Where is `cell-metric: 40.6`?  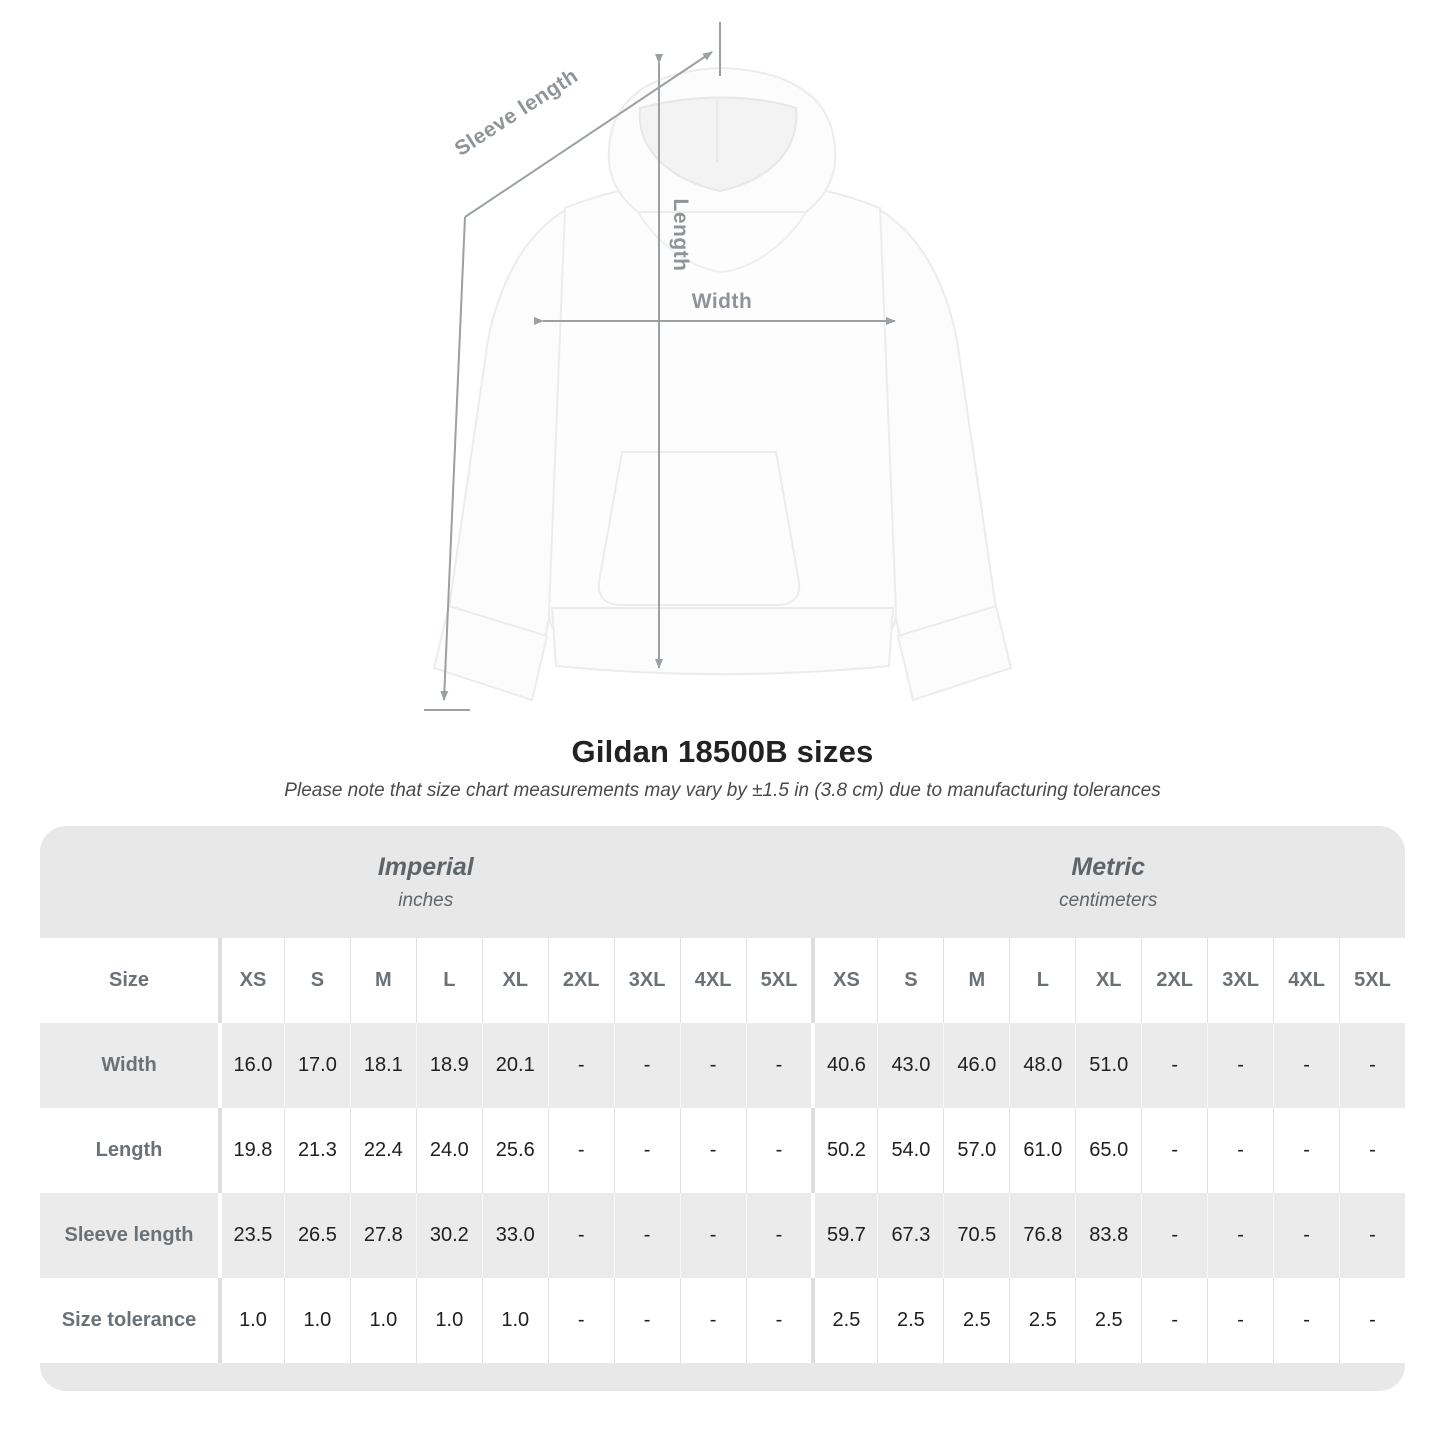 cell-metric: 40.6 is located at coordinates (844, 1065).